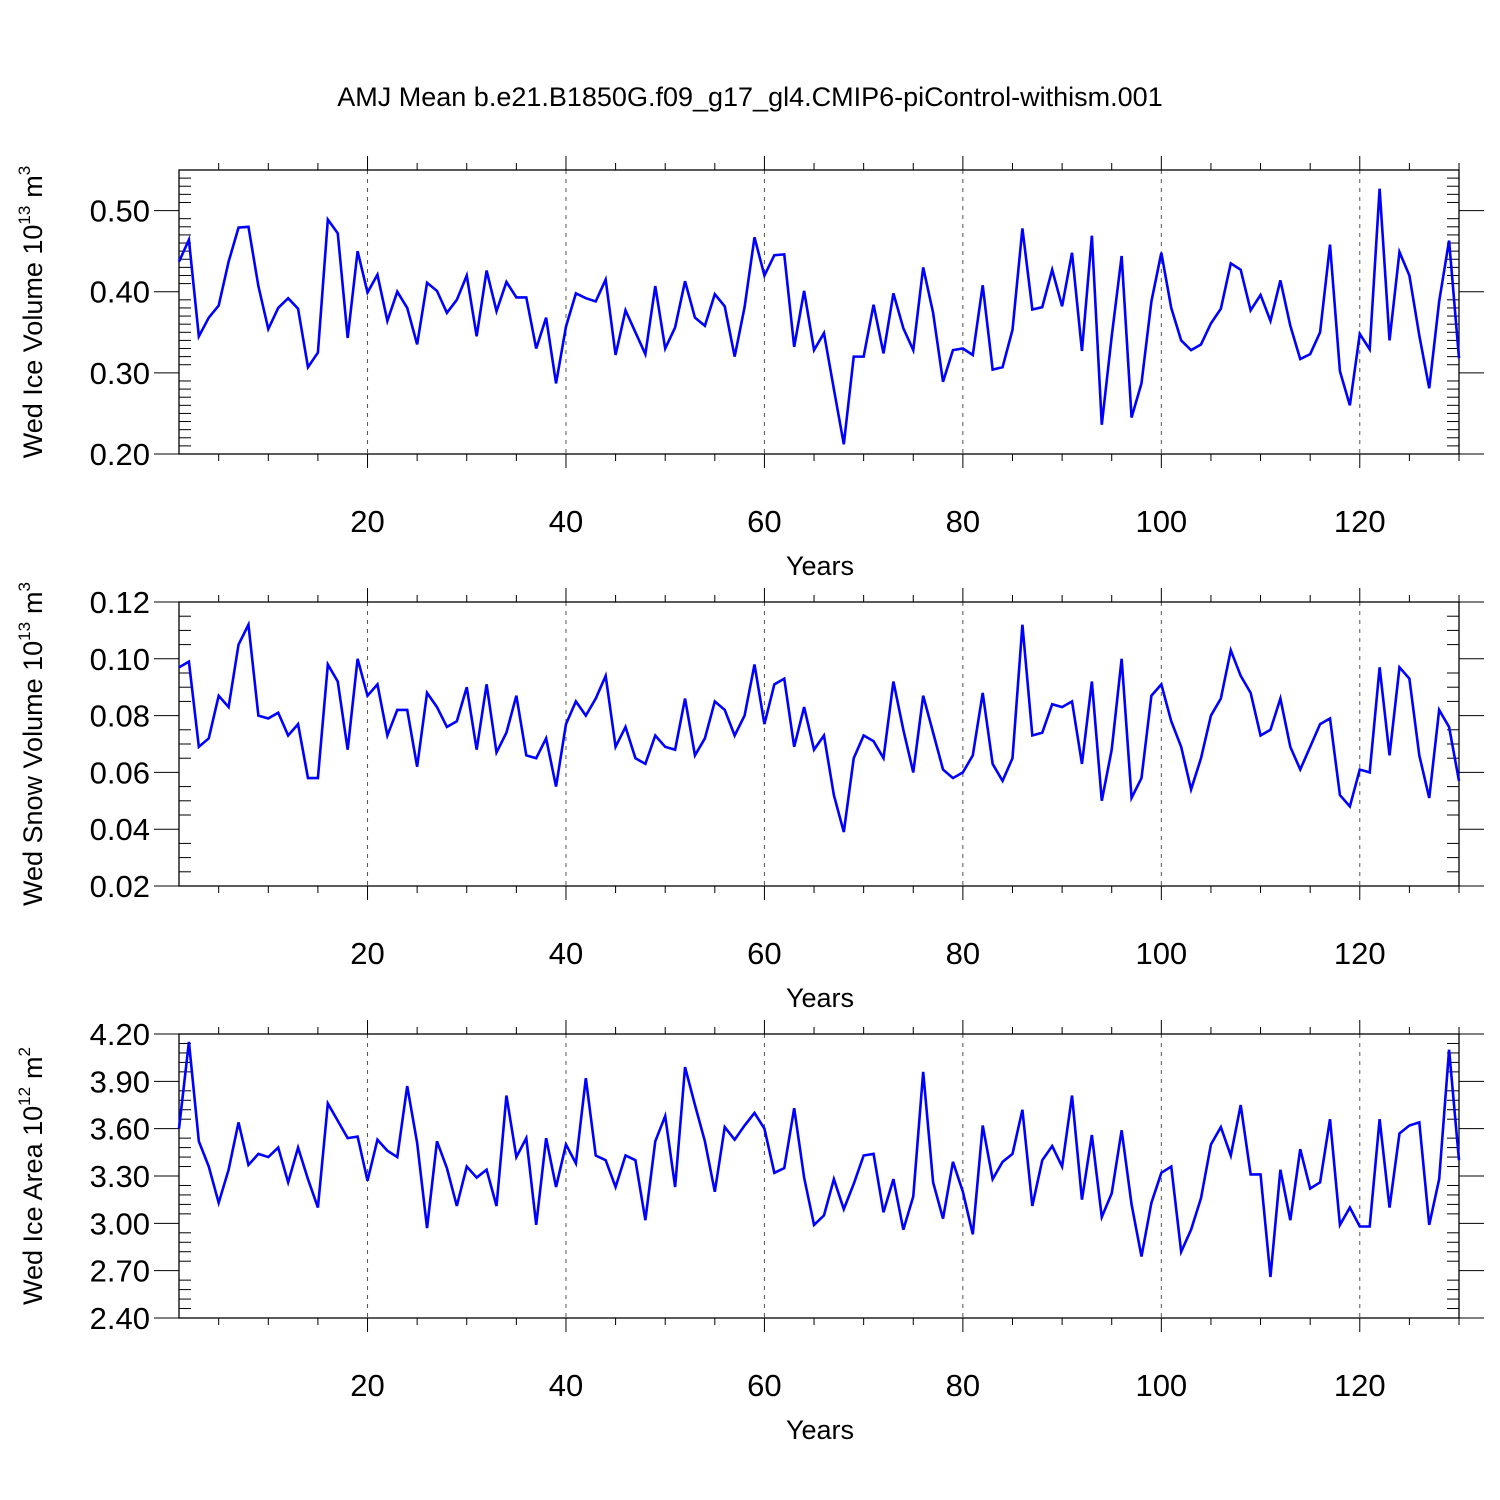 The height and width of the screenshot is (1500, 1500). Describe the element at coordinates (31, 744) in the screenshot. I see `y-axis-label: Wed Snow Volume 1013m3` at that location.